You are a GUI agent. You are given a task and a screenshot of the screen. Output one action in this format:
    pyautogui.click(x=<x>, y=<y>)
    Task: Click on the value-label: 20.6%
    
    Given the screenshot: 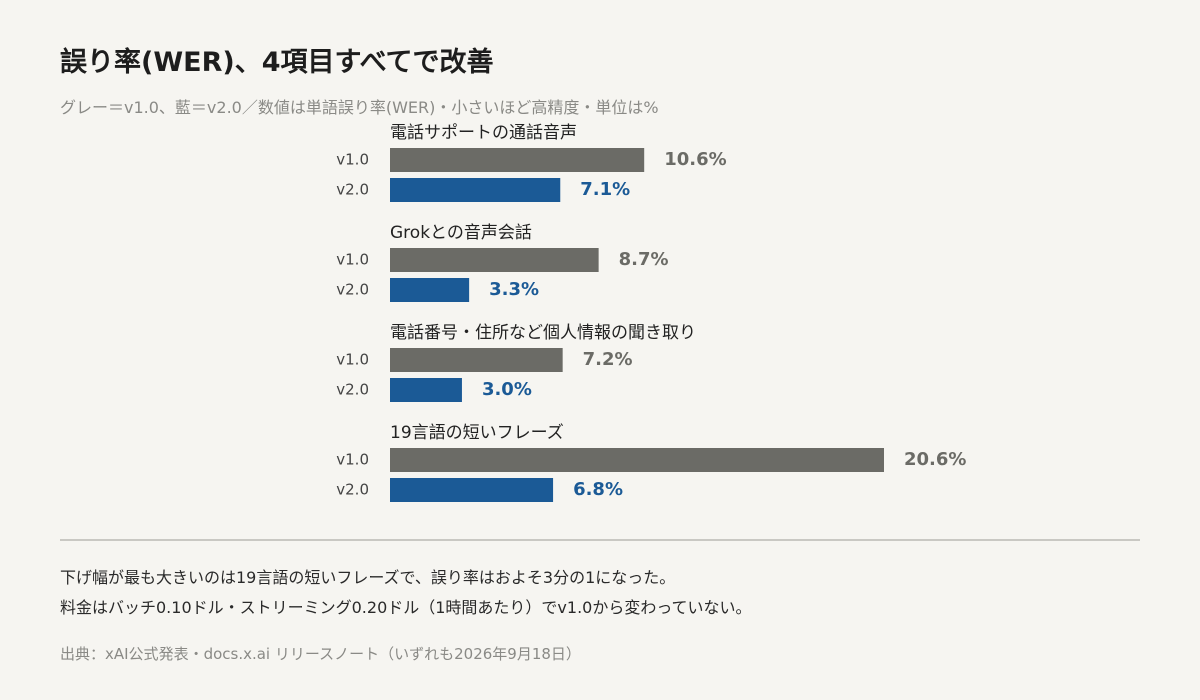 What is the action you would take?
    pyautogui.click(x=935, y=459)
    